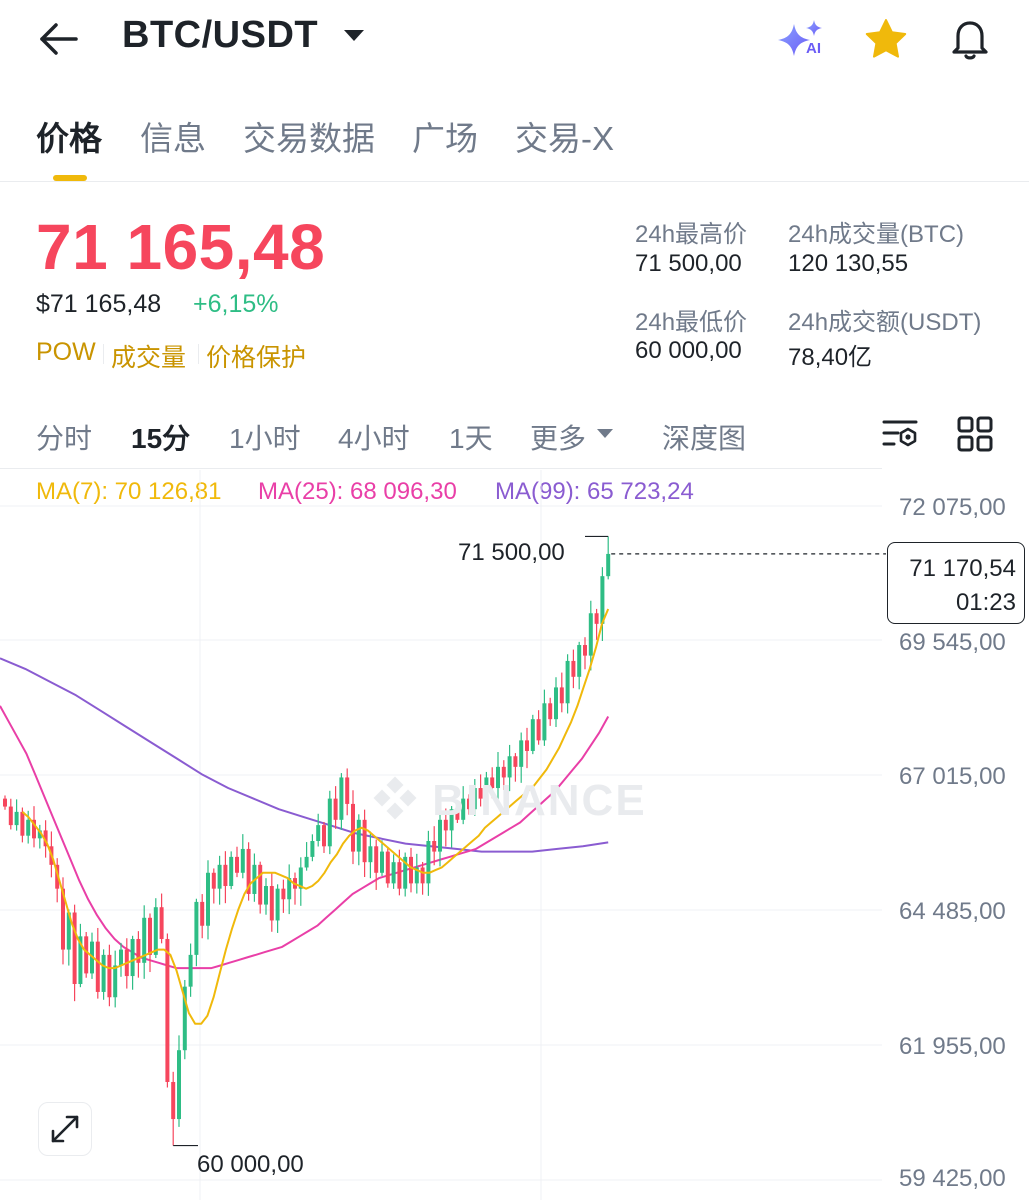 The image size is (1029, 1200). Describe the element at coordinates (66, 352) in the screenshot. I see `tag-pow: POW` at that location.